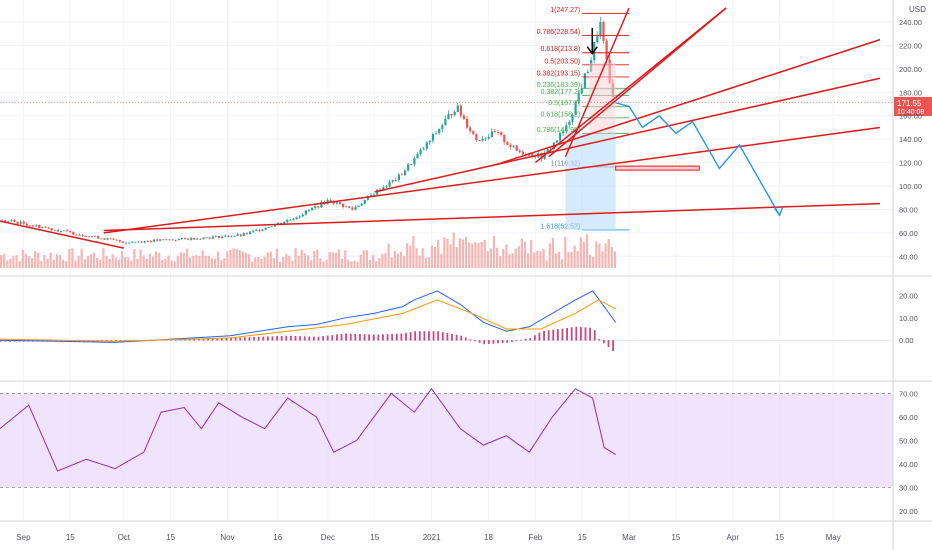  I want to click on rsi-tick-label: 40.00, so click(908, 464).